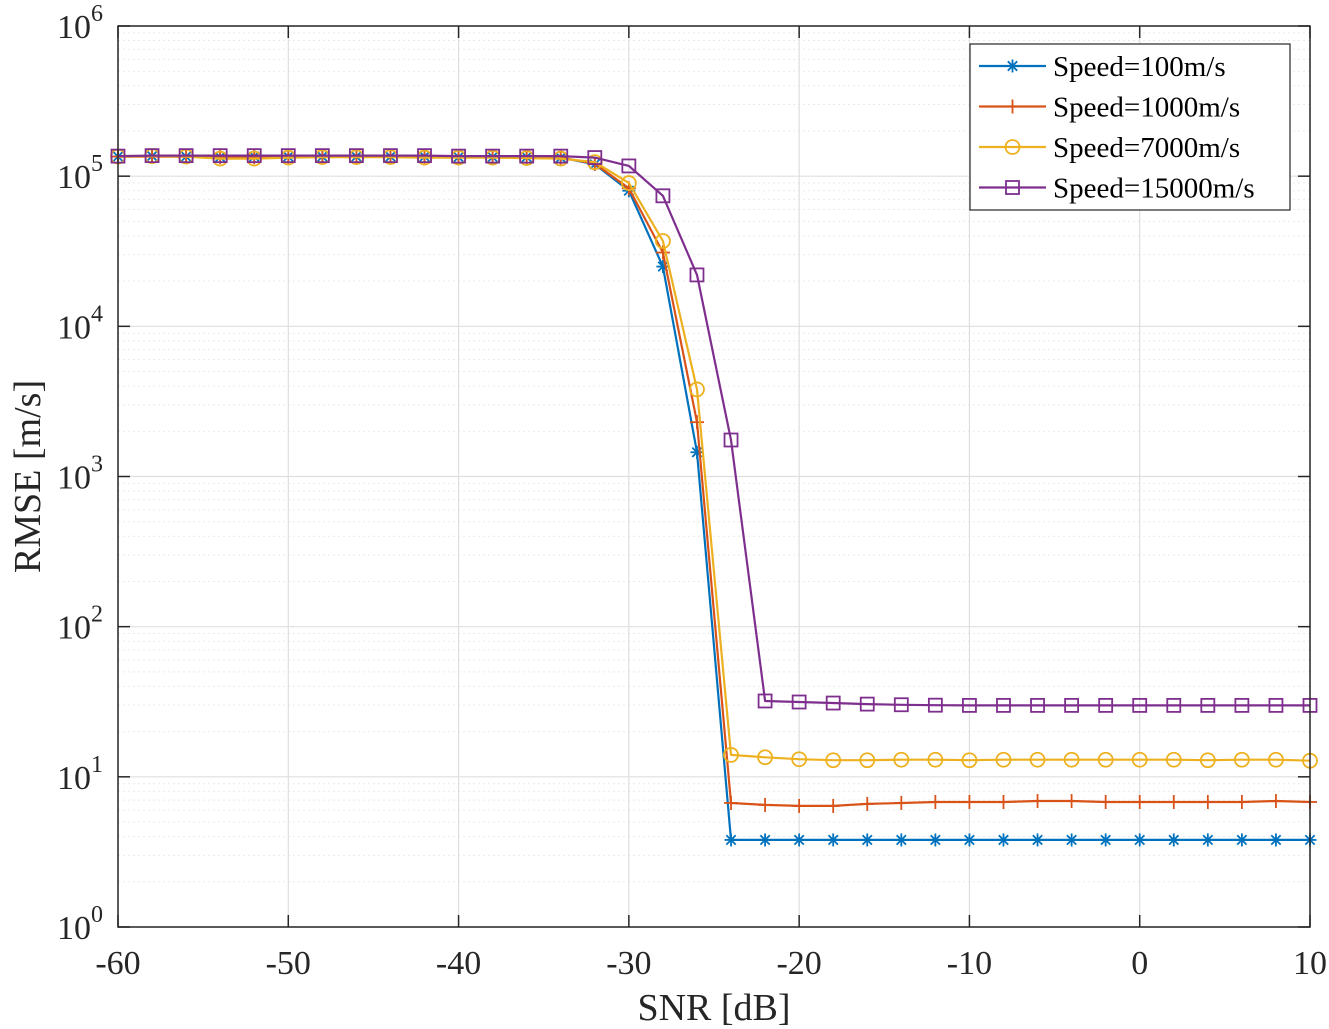 The width and height of the screenshot is (1329, 1029). What do you see at coordinates (97, 14) in the screenshot?
I see `y-tick-exponent: 6` at bounding box center [97, 14].